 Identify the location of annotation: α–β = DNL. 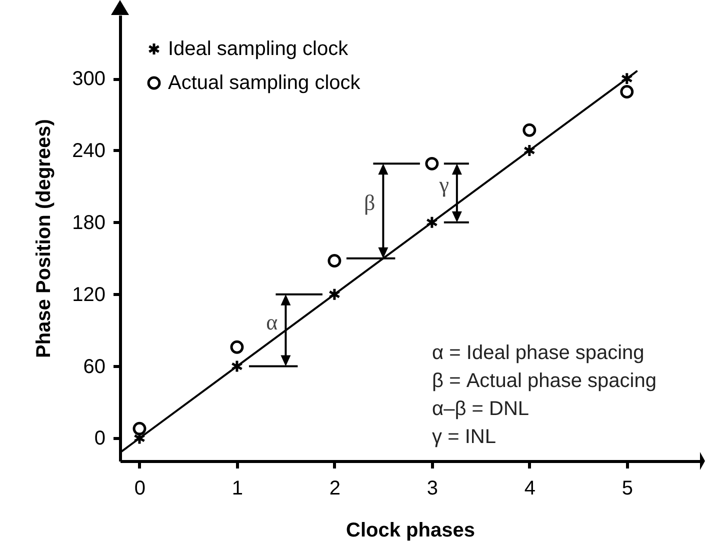
(481, 409).